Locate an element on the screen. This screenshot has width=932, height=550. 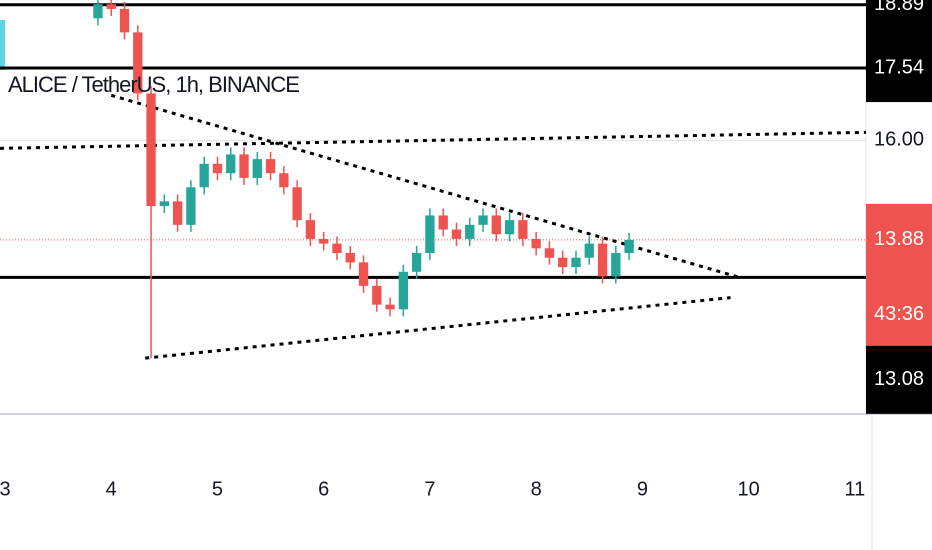
price-badge-label: 13.08 is located at coordinates (899, 379).